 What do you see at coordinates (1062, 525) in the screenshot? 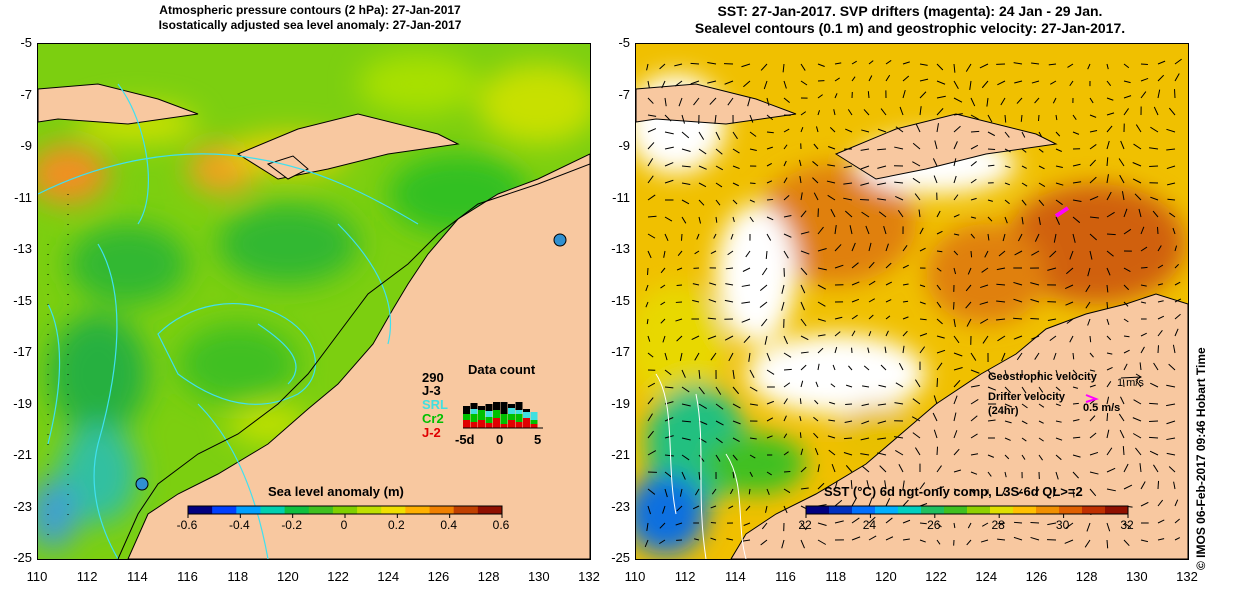
I see `colorbar-tick-label: 30` at bounding box center [1062, 525].